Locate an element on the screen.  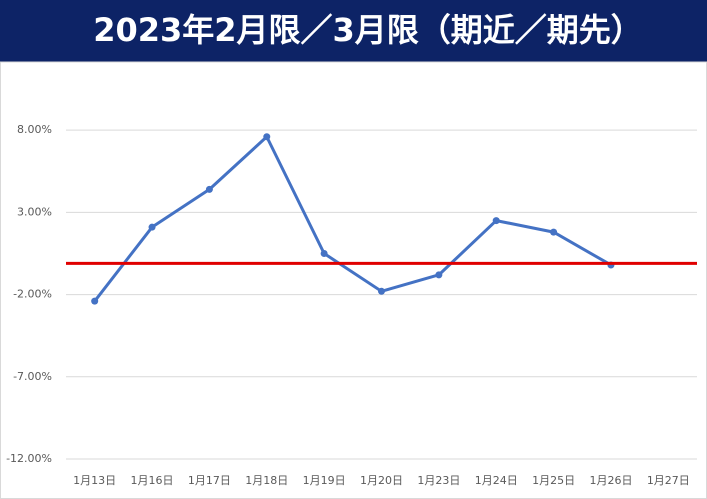
x-tick-label: 1月26日 is located at coordinates (610, 480).